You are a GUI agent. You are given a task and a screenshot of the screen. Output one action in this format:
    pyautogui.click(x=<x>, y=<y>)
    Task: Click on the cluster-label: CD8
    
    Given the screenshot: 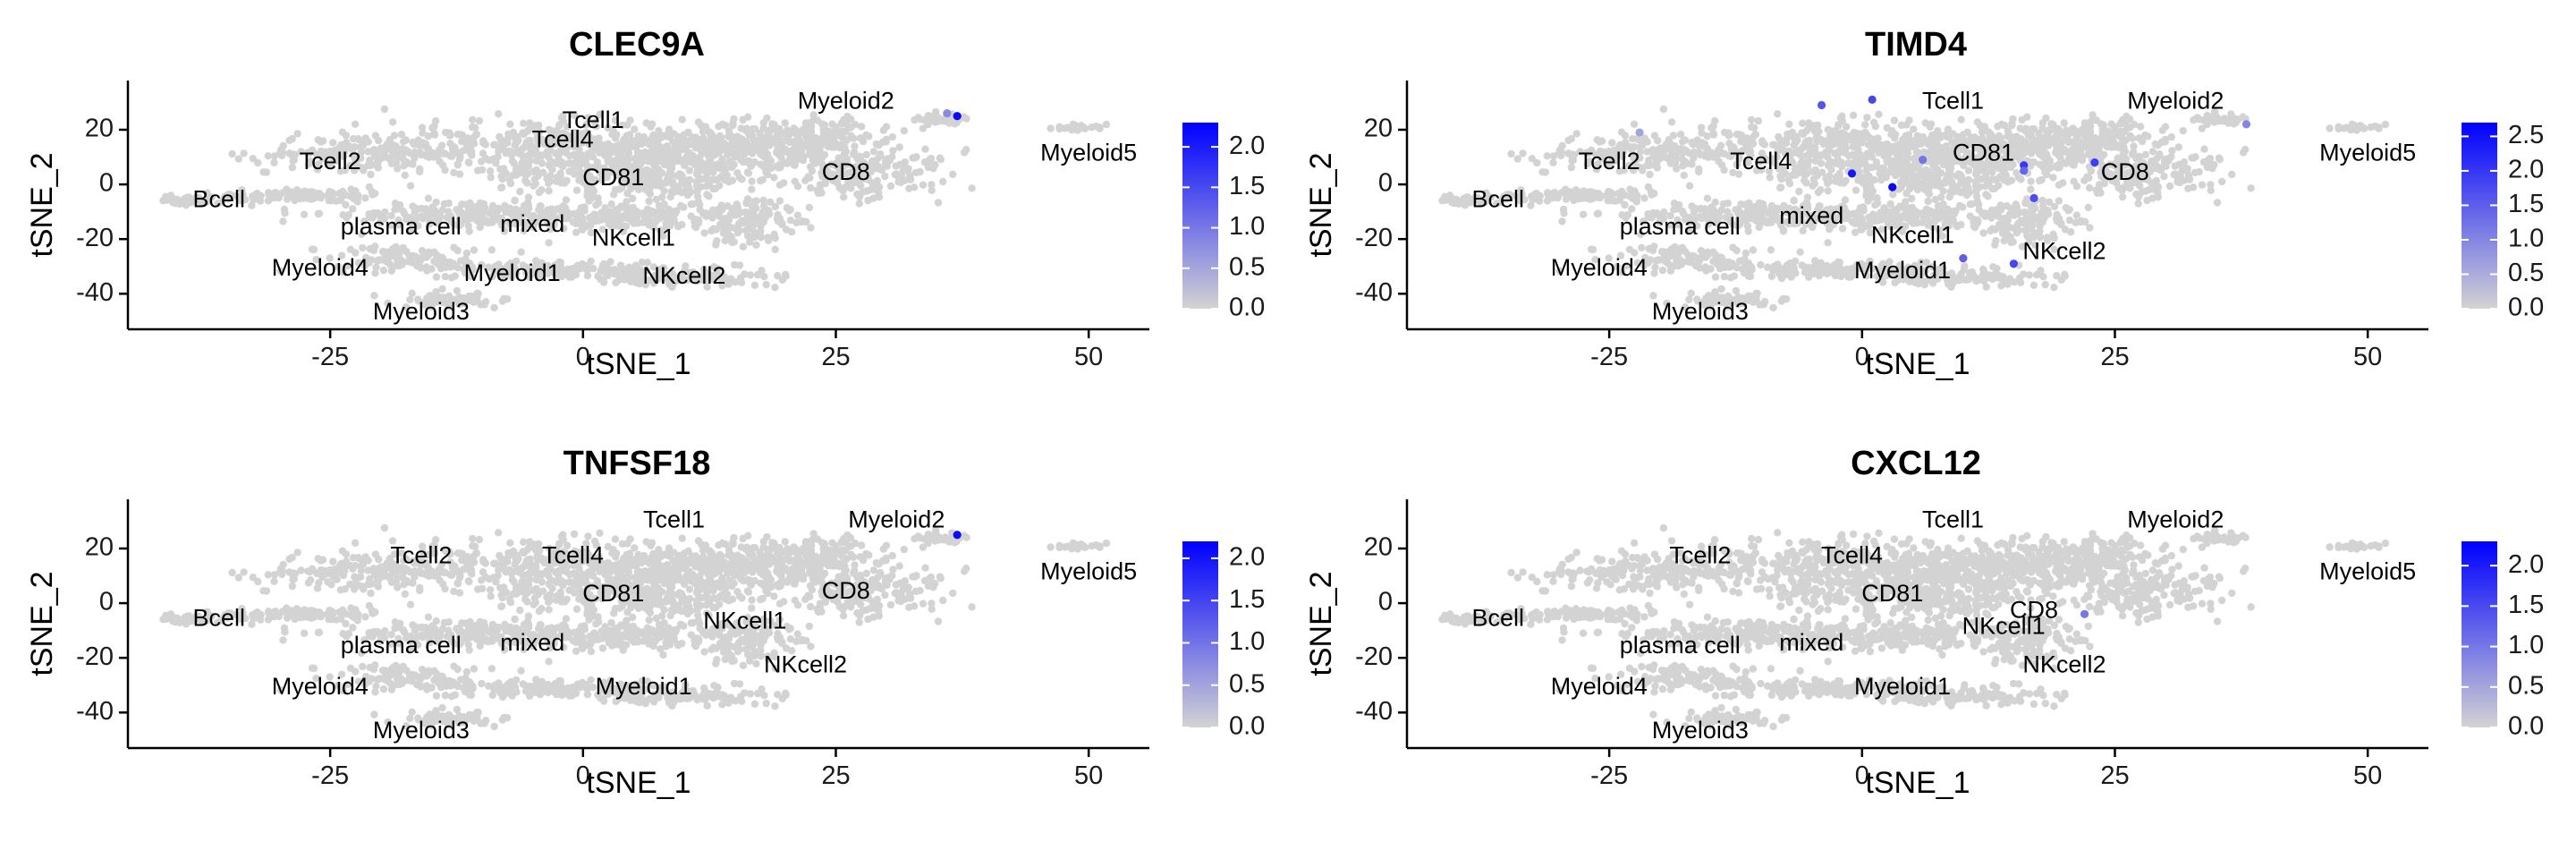 What is the action you would take?
    pyautogui.click(x=846, y=171)
    